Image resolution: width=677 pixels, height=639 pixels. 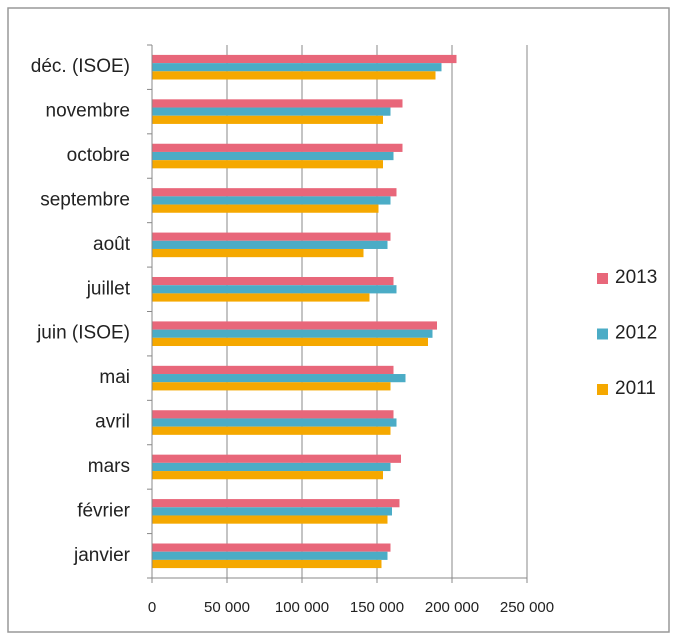 I want to click on legend-label: 2011, so click(x=635, y=388).